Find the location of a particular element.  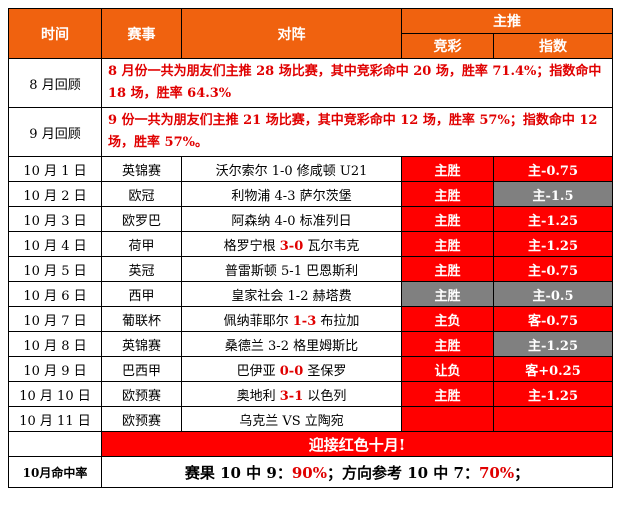

table-row: 10 月 10 日欧预赛 奥地利 3-1 以色列 主胜 主-1.25 is located at coordinates (310, 394).